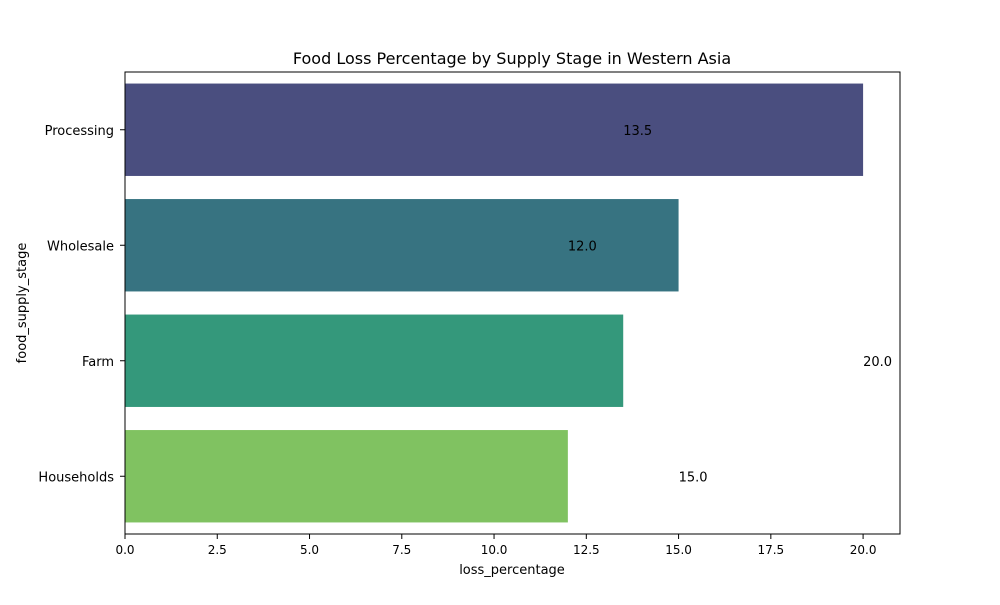 The width and height of the screenshot is (1000, 605). Describe the element at coordinates (693, 477) in the screenshot. I see `data-label-households: 15.0` at that location.